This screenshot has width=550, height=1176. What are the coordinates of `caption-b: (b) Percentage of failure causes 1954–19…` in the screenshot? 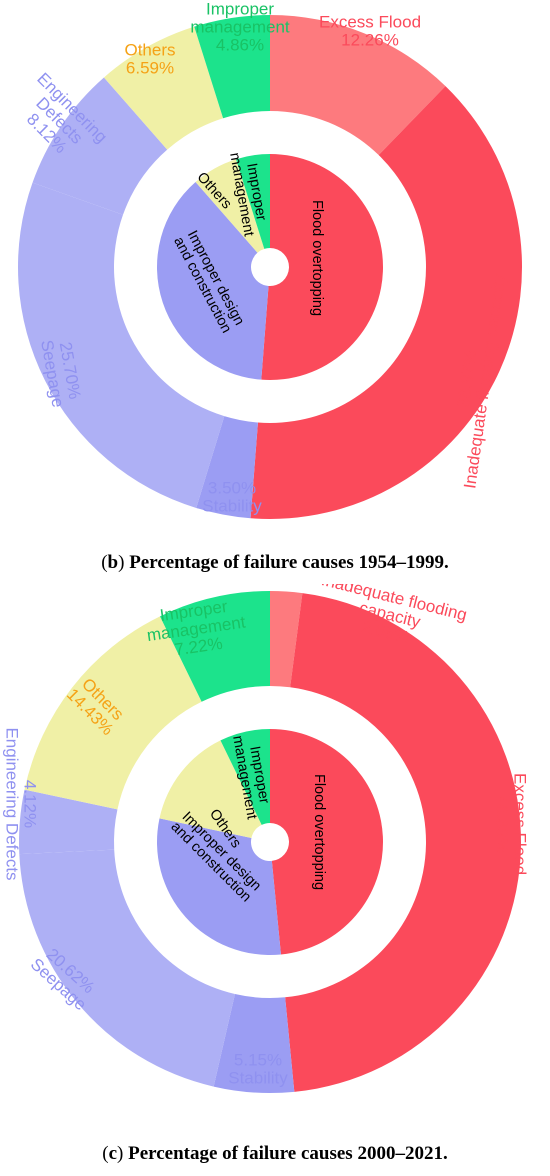 It's located at (275, 562).